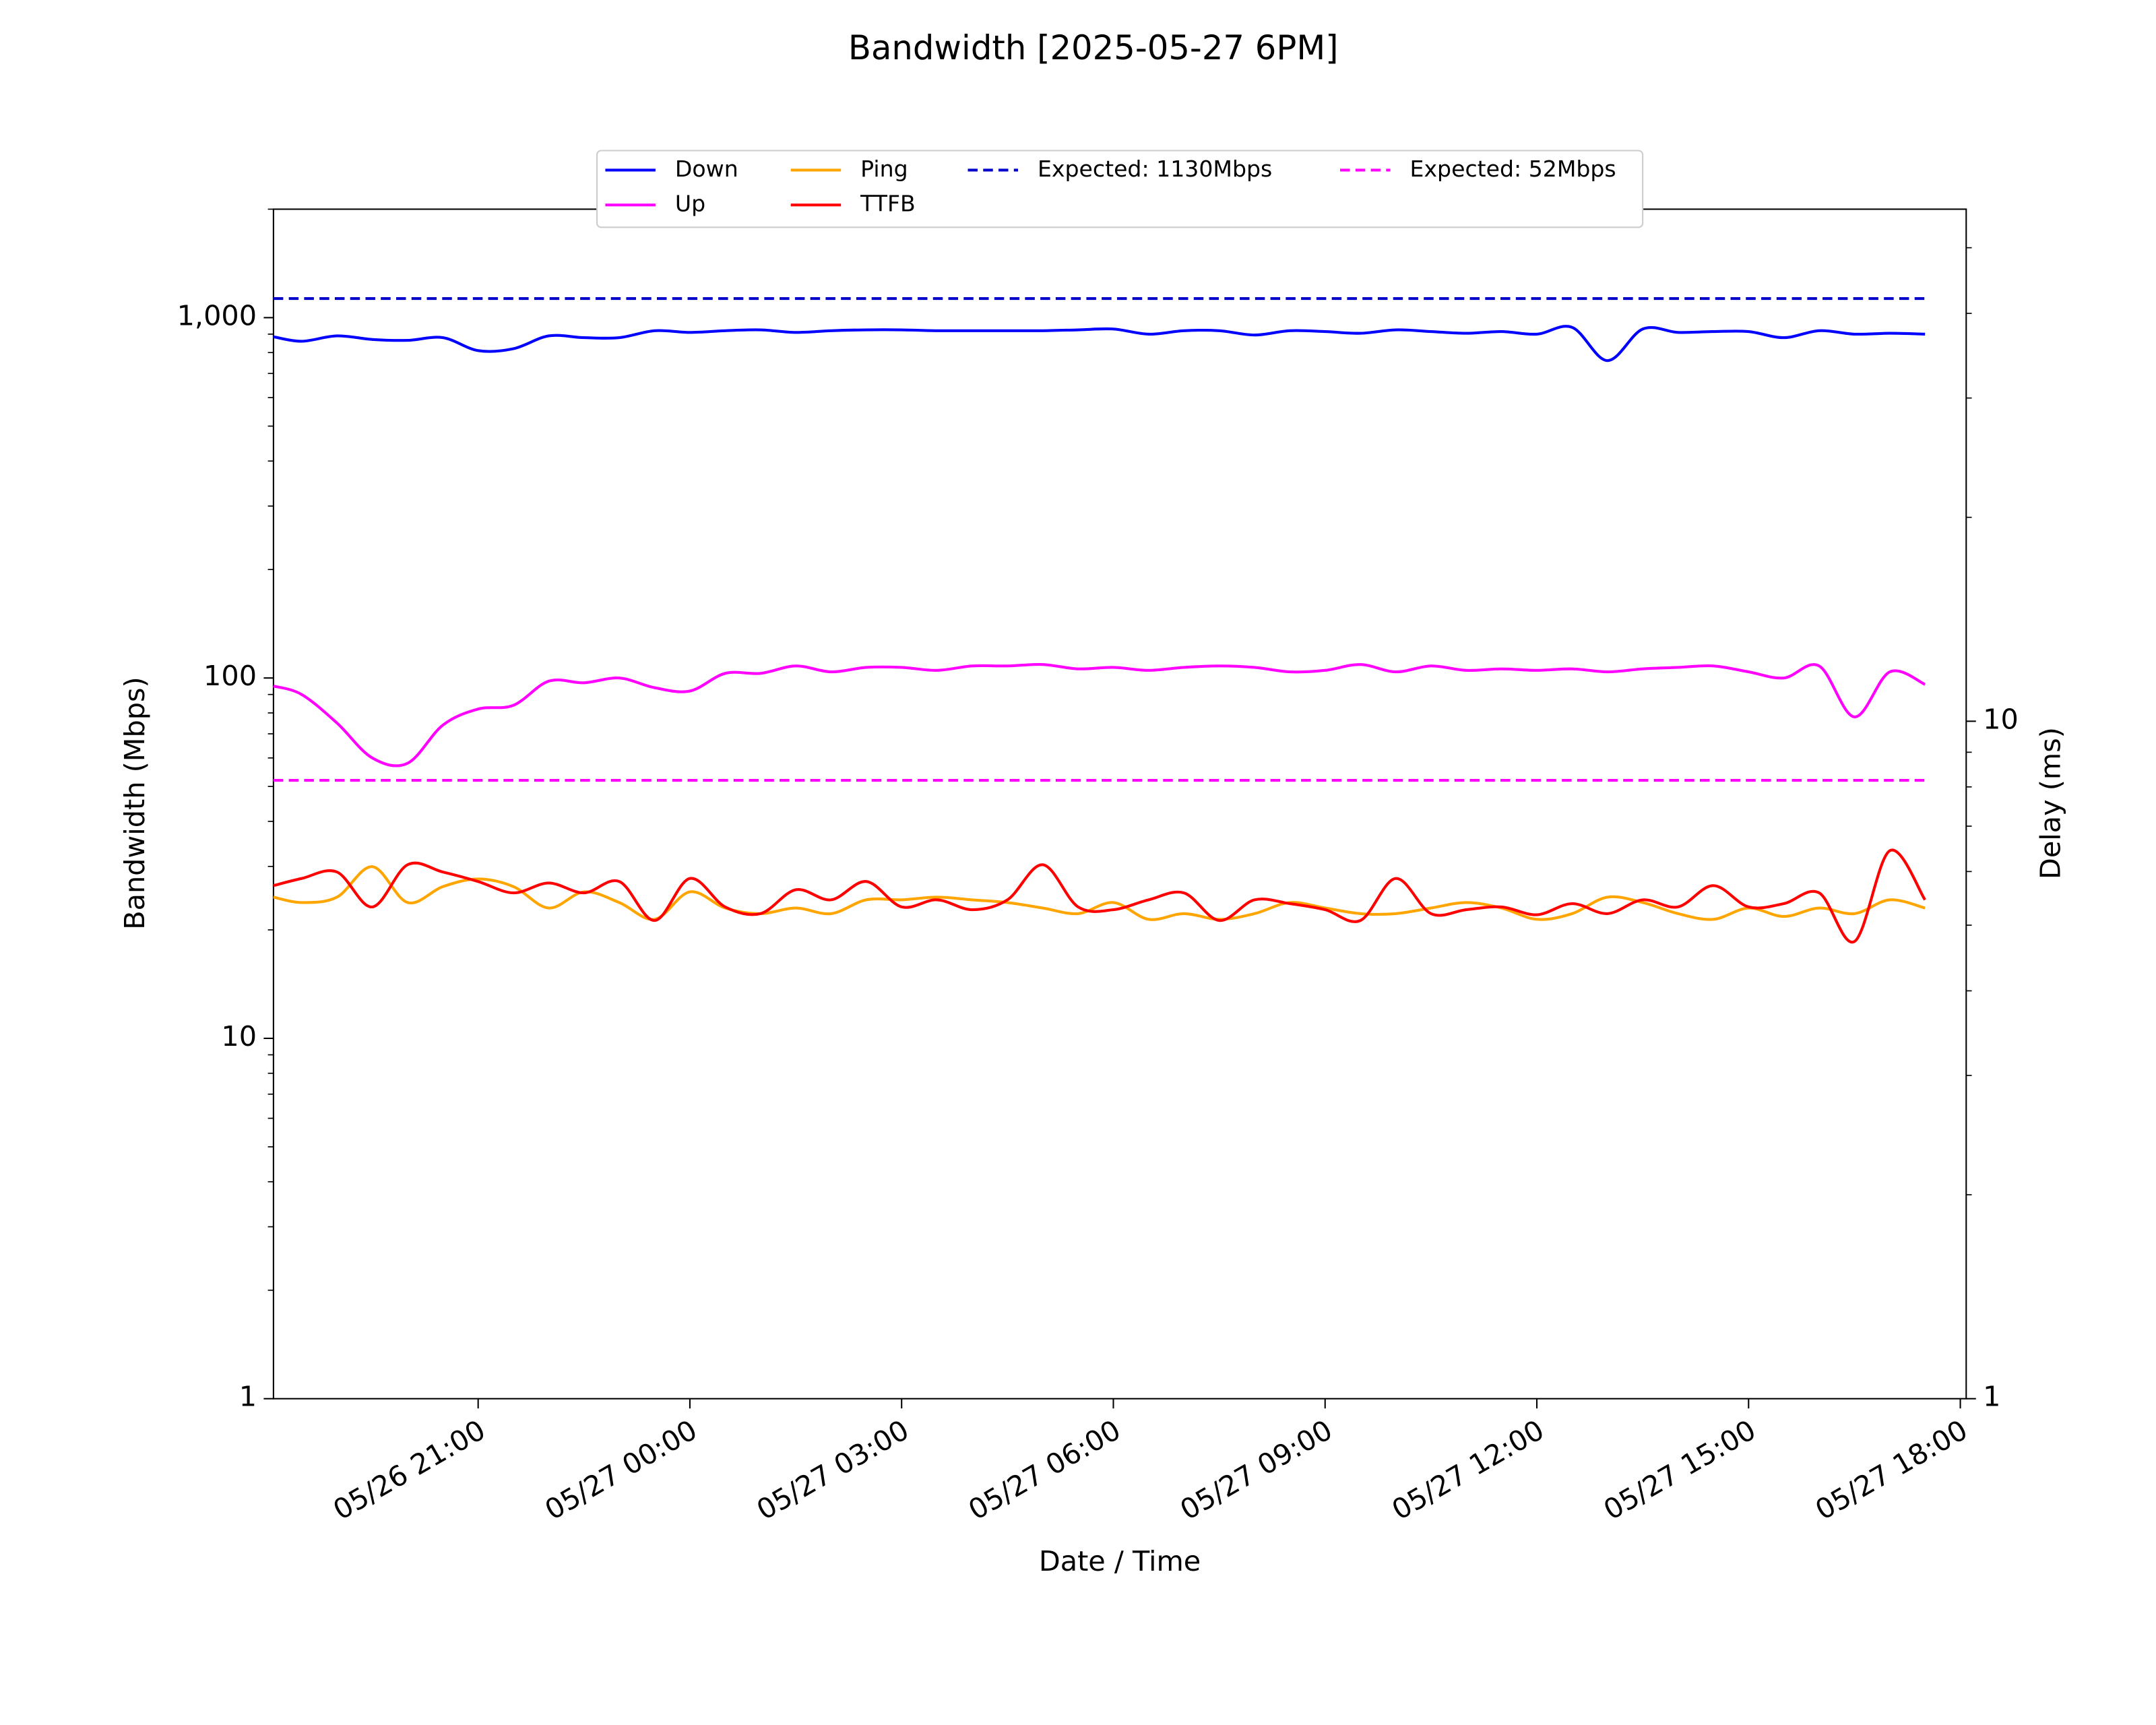  What do you see at coordinates (2001, 719) in the screenshot?
I see `y2-tick-label: 10` at bounding box center [2001, 719].